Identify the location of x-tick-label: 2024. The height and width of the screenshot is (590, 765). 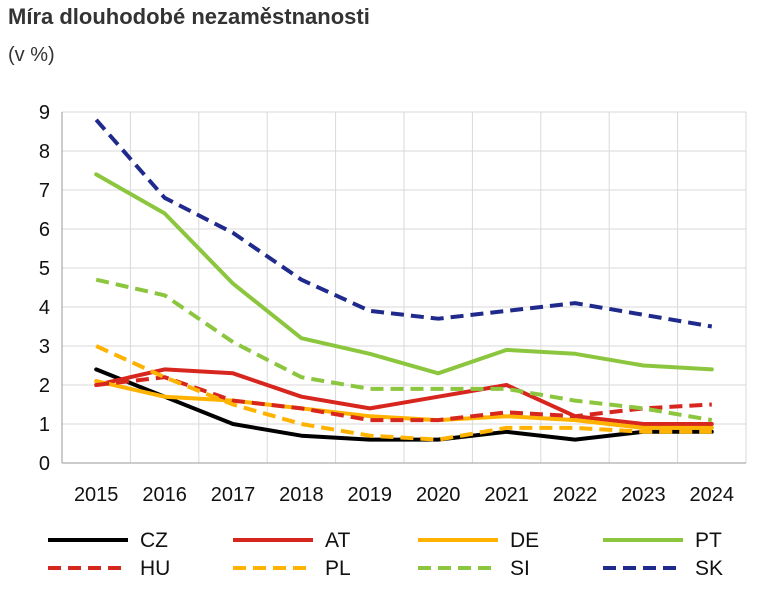
(712, 495).